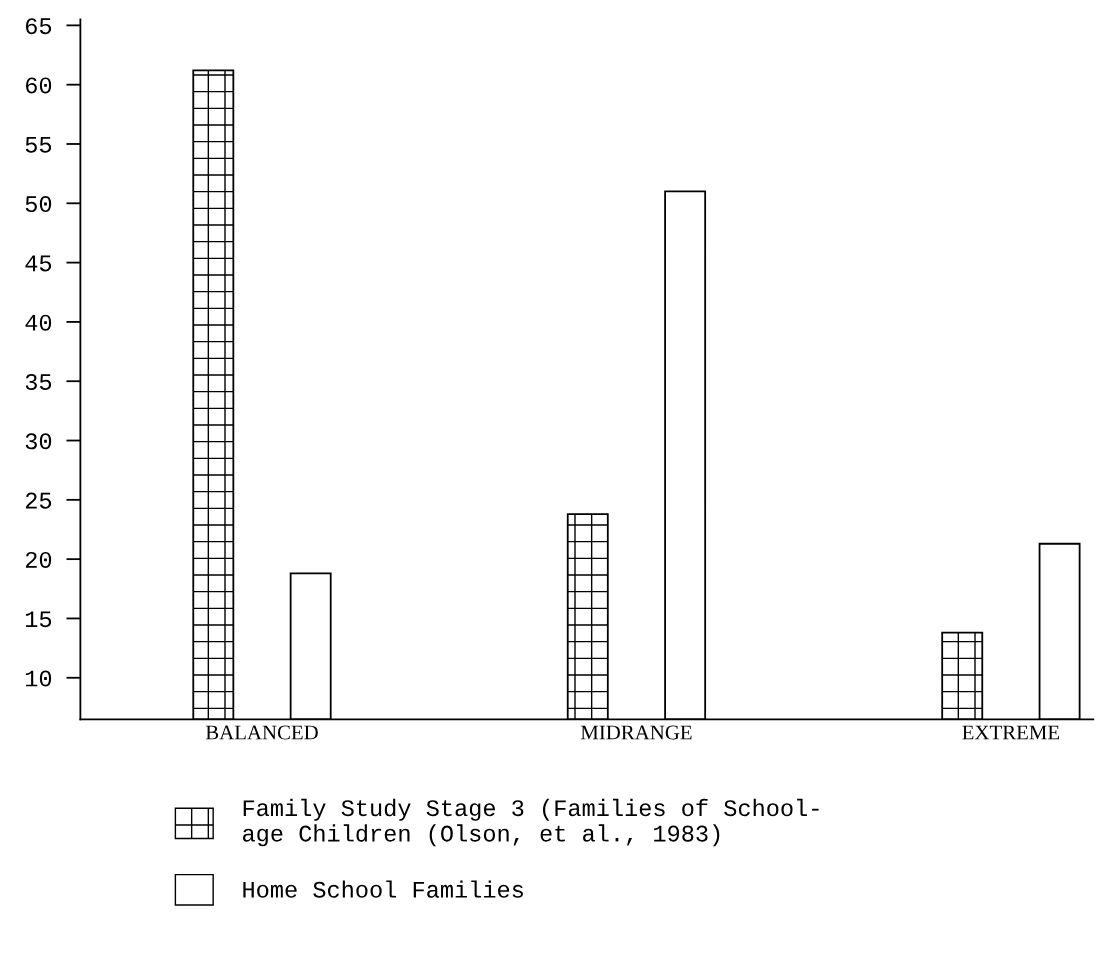  What do you see at coordinates (38, 263) in the screenshot?
I see `y-tick-label: 45` at bounding box center [38, 263].